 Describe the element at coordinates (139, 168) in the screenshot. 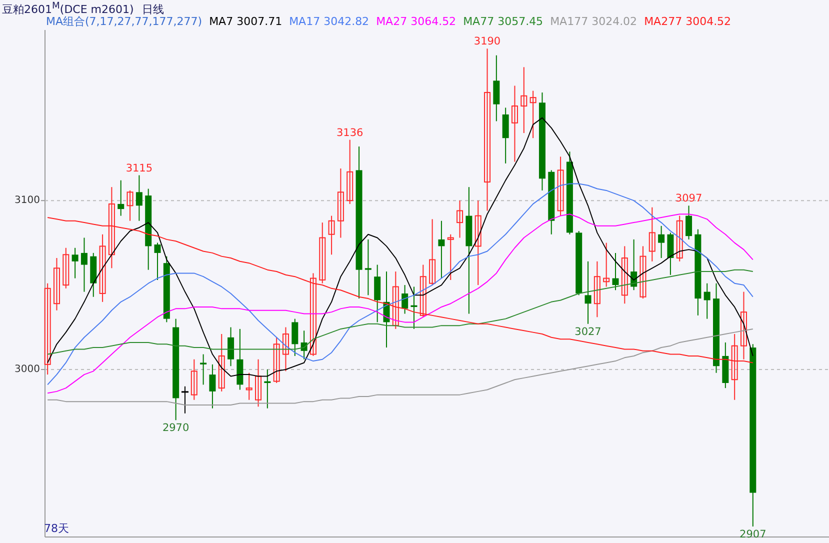

I see `annotation: 3115` at that location.